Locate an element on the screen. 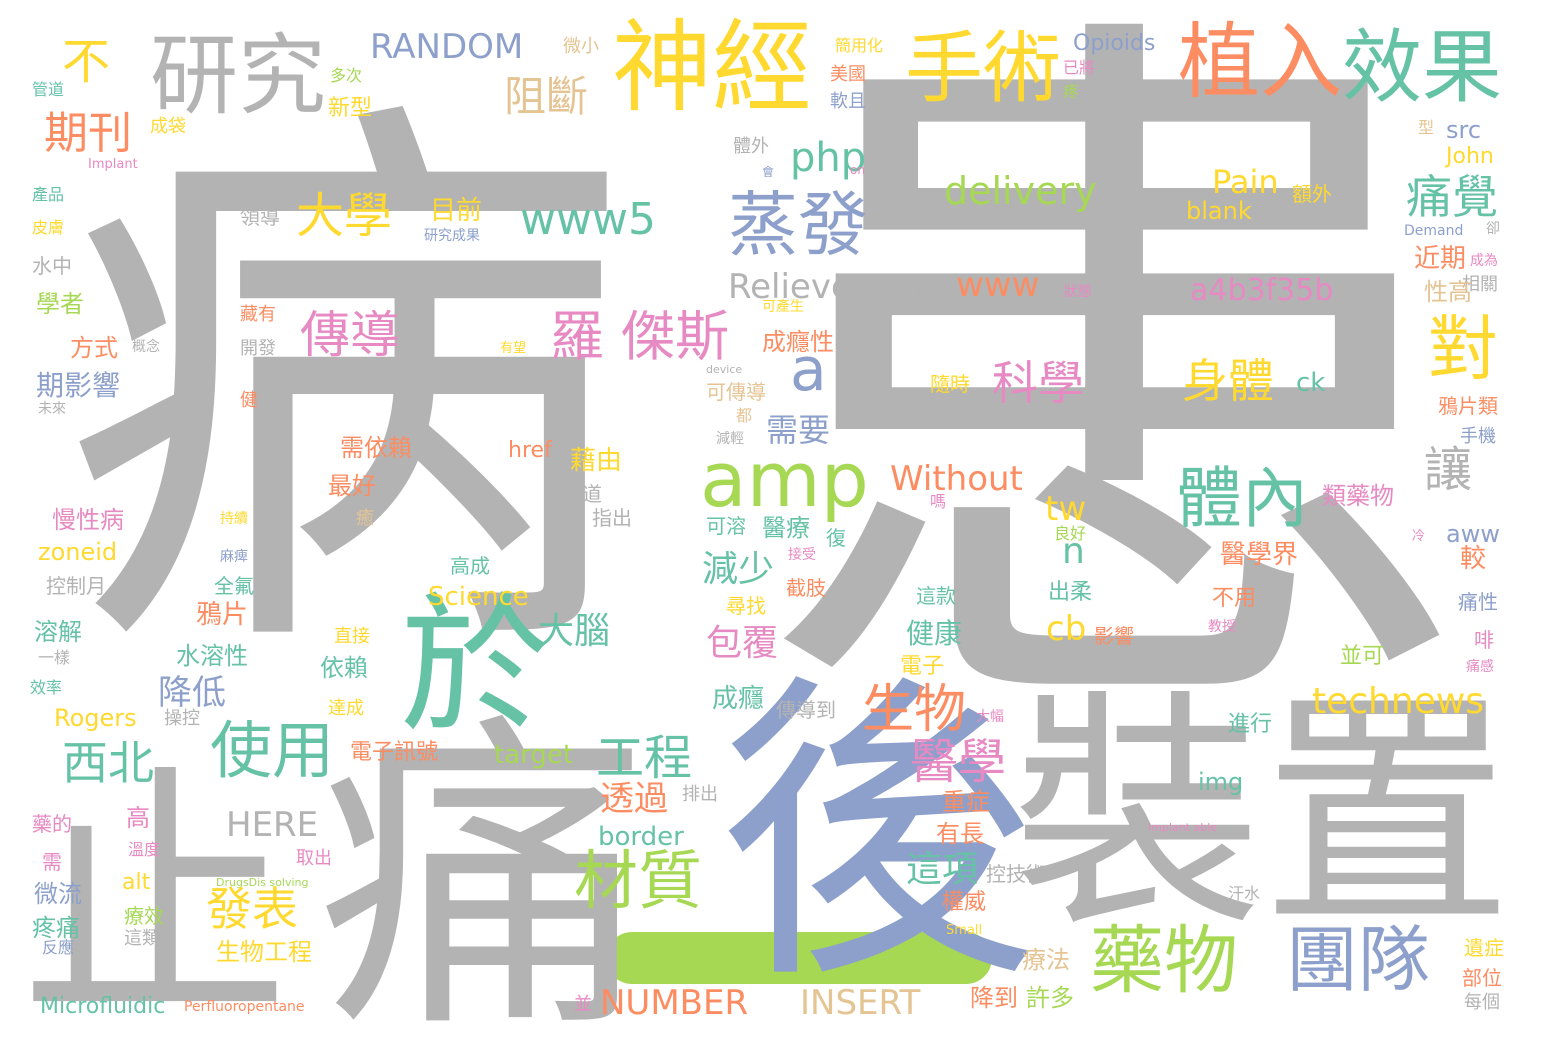  w-number: NUMBER is located at coordinates (674, 1003).